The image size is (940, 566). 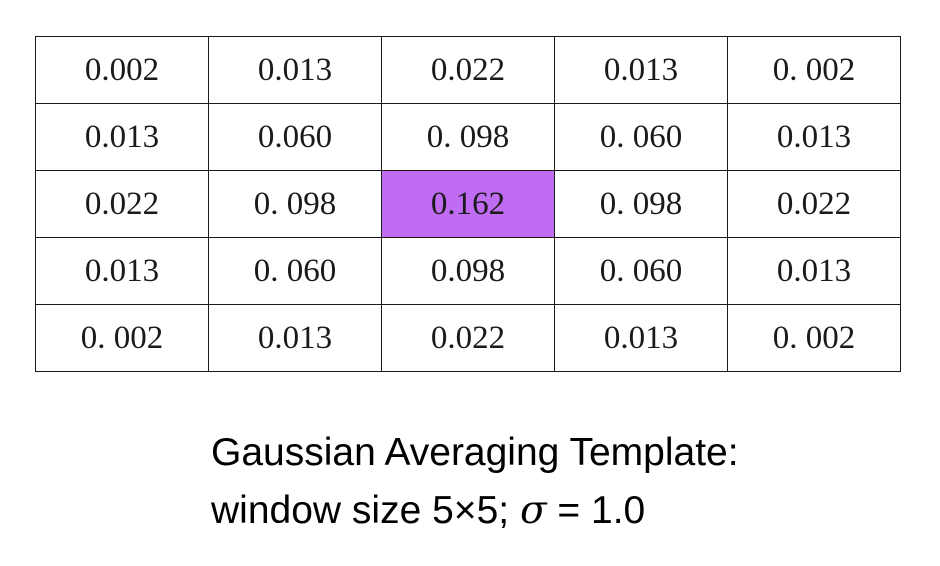 I want to click on kernel-row: 0. 002 0.013 0.022 0.013 0. 002, so click(x=468, y=338).